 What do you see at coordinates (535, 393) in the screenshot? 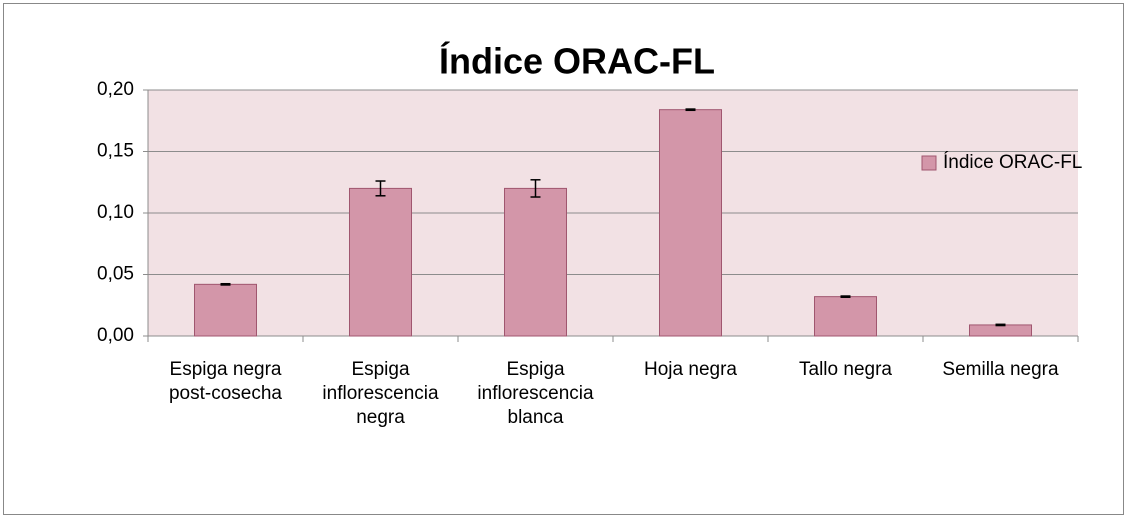
I see `x-tick-label: Espiga inflorescencia blanca` at bounding box center [535, 393].